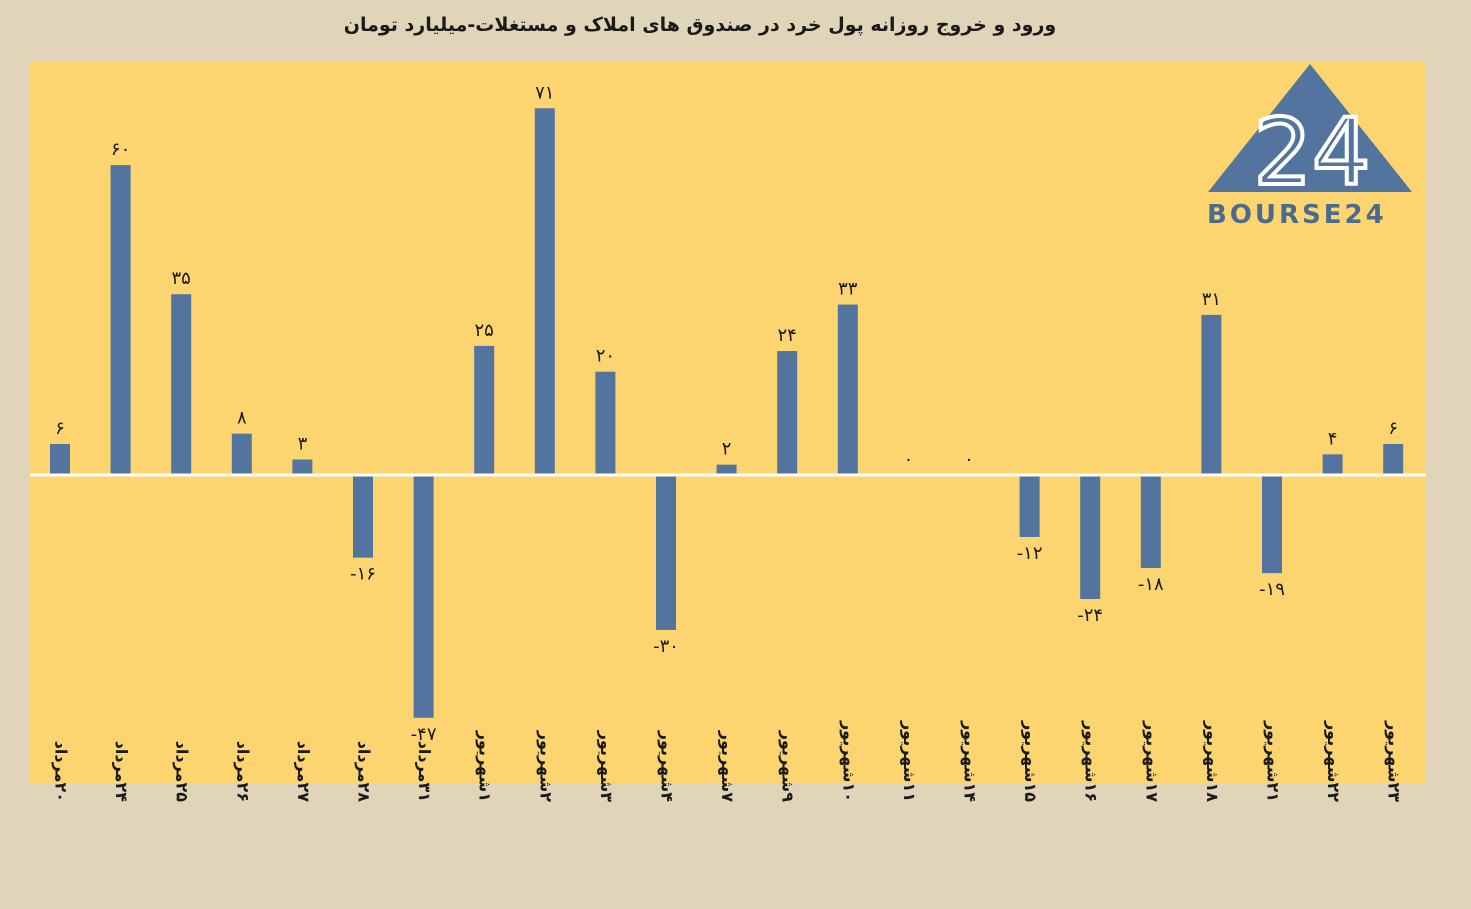 This screenshot has height=909, width=1471. What do you see at coordinates (605, 356) in the screenshot?
I see `data-label-9: ۲۰` at bounding box center [605, 356].